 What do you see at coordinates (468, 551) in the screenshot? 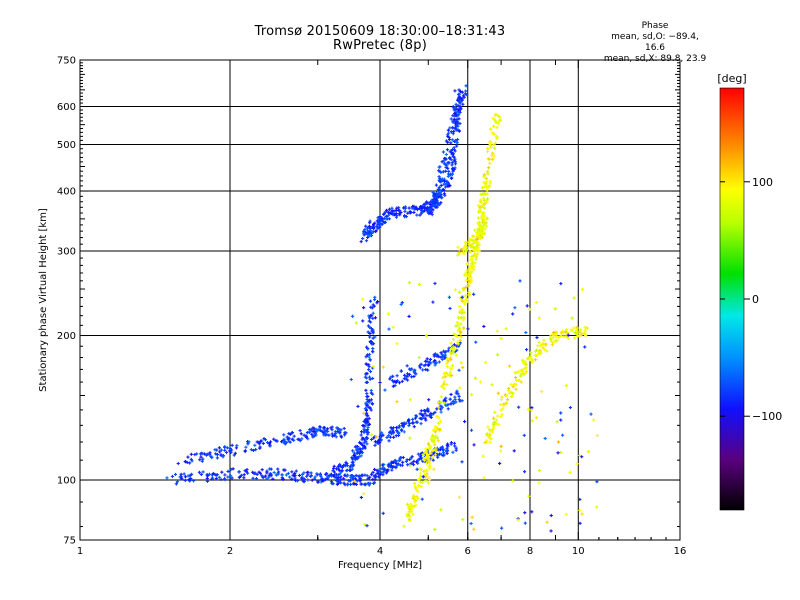
I see `x-tick-label: 6` at bounding box center [468, 551].